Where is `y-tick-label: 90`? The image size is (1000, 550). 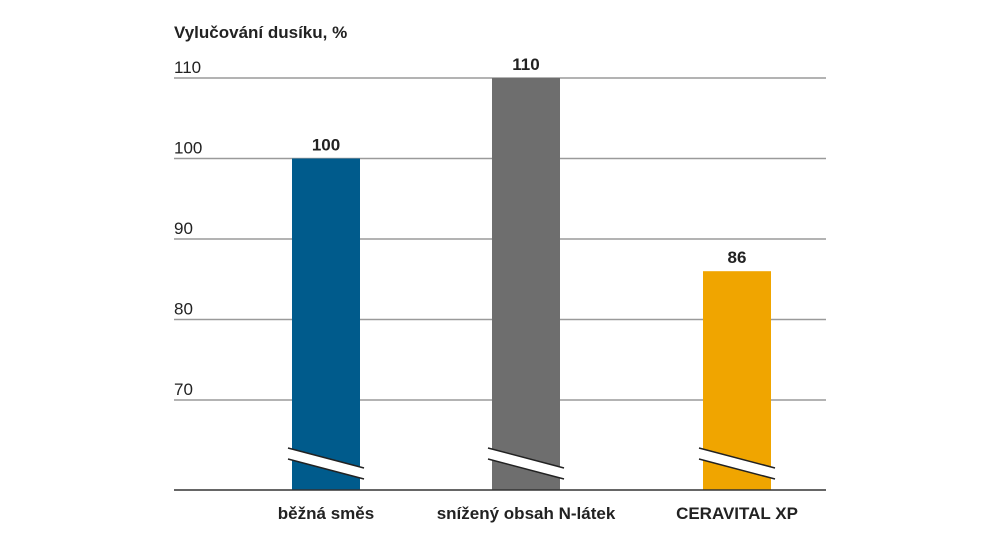
y-tick-label: 90 is located at coordinates (183, 228).